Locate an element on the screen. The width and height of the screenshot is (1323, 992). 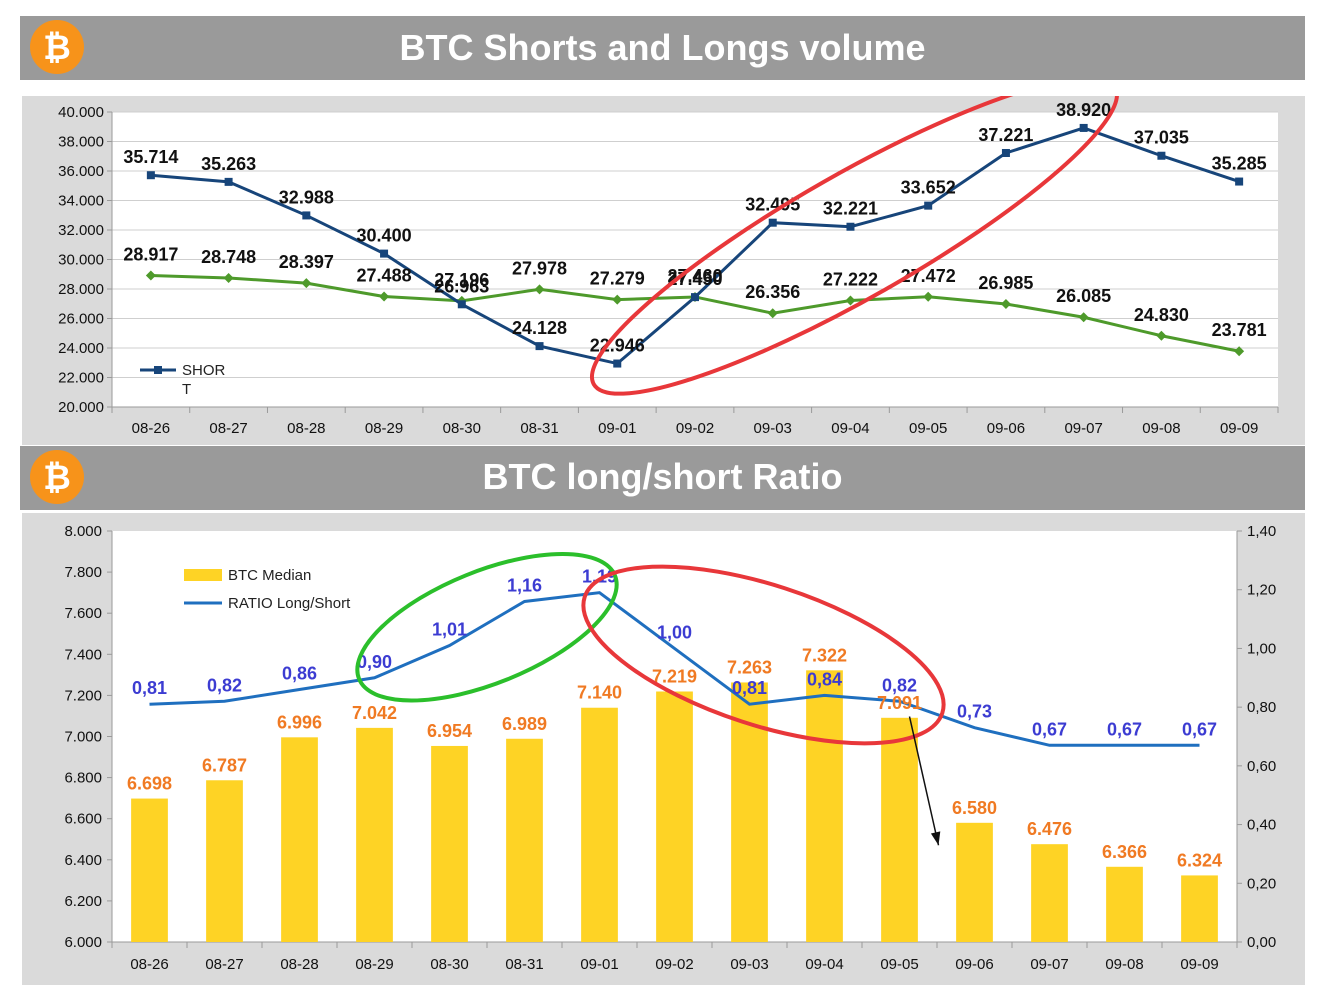
x-tick-label: 09-02 is located at coordinates (674, 964).